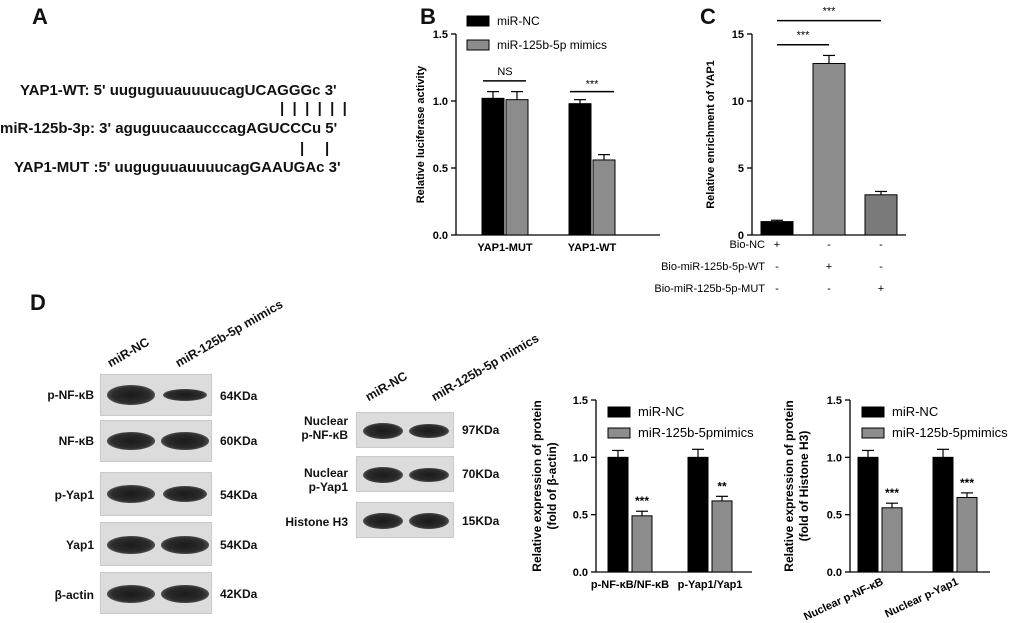 Image resolution: width=1020 pixels, height=623 pixels. I want to click on wt-pairing-marks: | | | | | |, so click(313, 108).